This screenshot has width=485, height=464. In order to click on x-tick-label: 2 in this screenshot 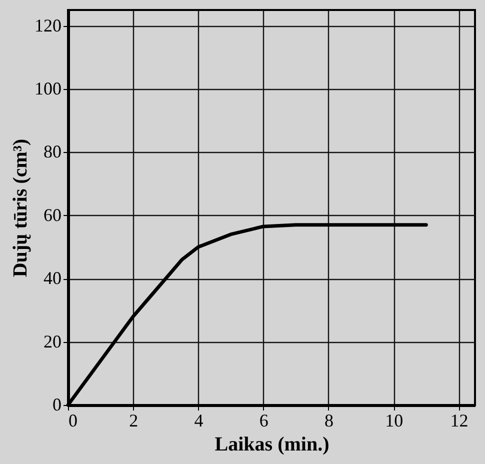, I will do `click(133, 420)`.